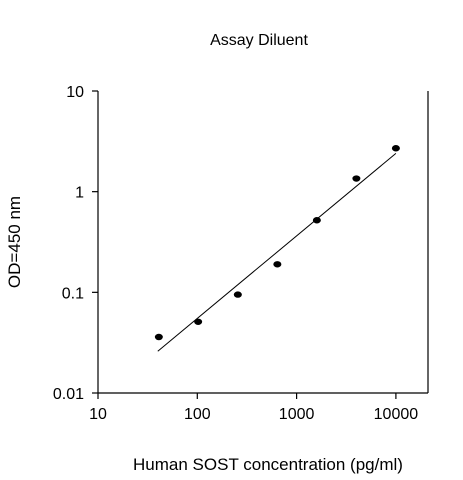  What do you see at coordinates (197, 414) in the screenshot?
I see `x-tick-label: 100` at bounding box center [197, 414].